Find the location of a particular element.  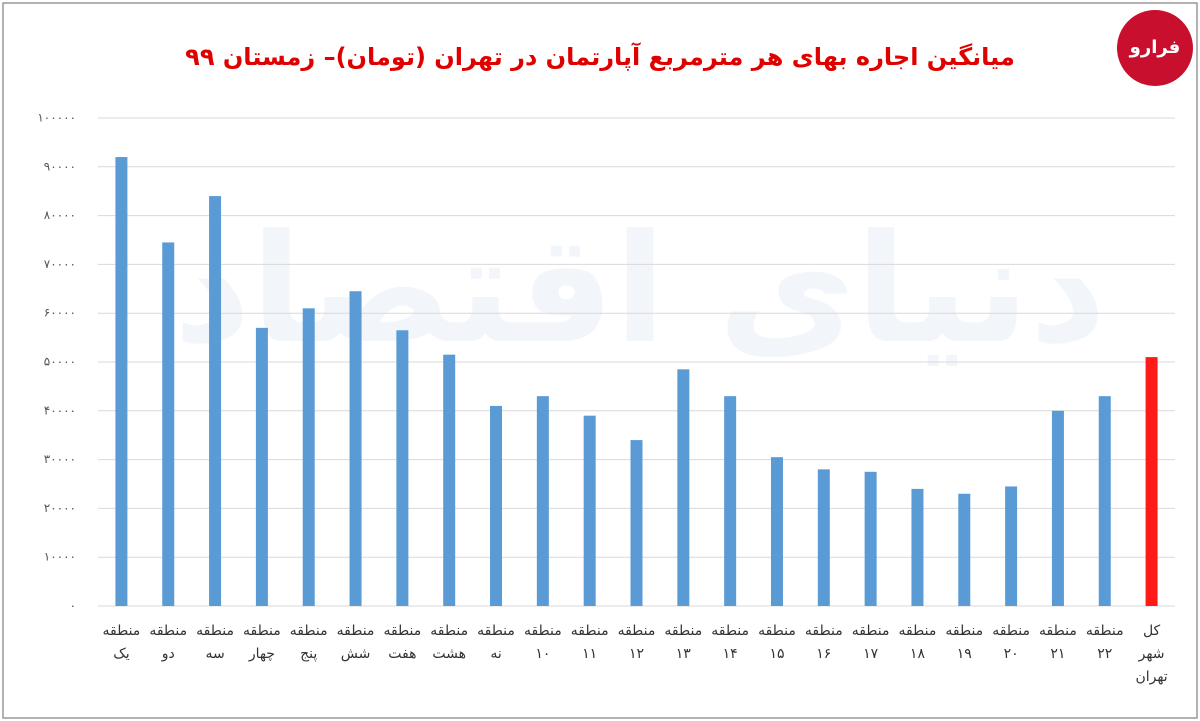

x-tick-label: منطقه دو is located at coordinates (168, 642).